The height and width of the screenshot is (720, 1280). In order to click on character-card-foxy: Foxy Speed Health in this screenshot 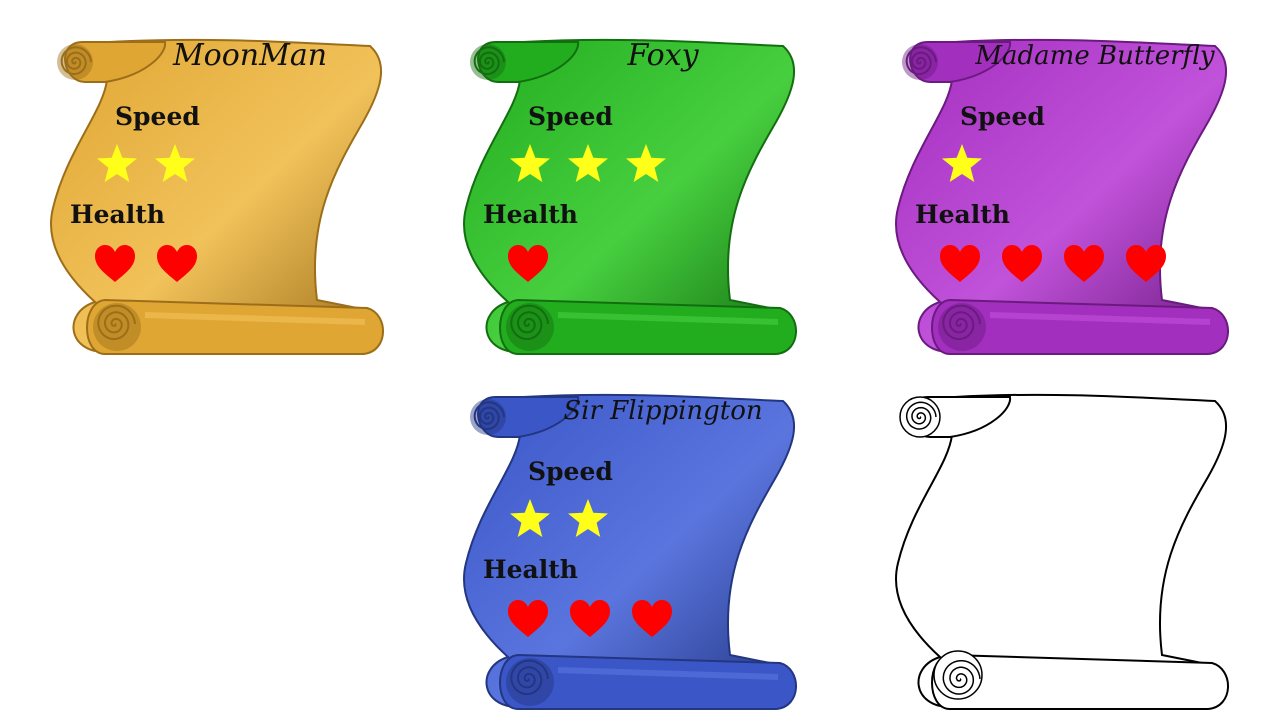, I will do `click(630, 195)`.